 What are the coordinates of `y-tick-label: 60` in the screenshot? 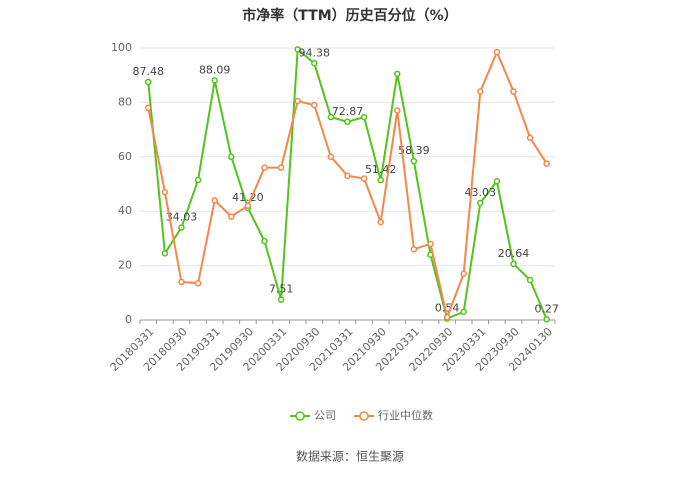 It's located at (125, 156).